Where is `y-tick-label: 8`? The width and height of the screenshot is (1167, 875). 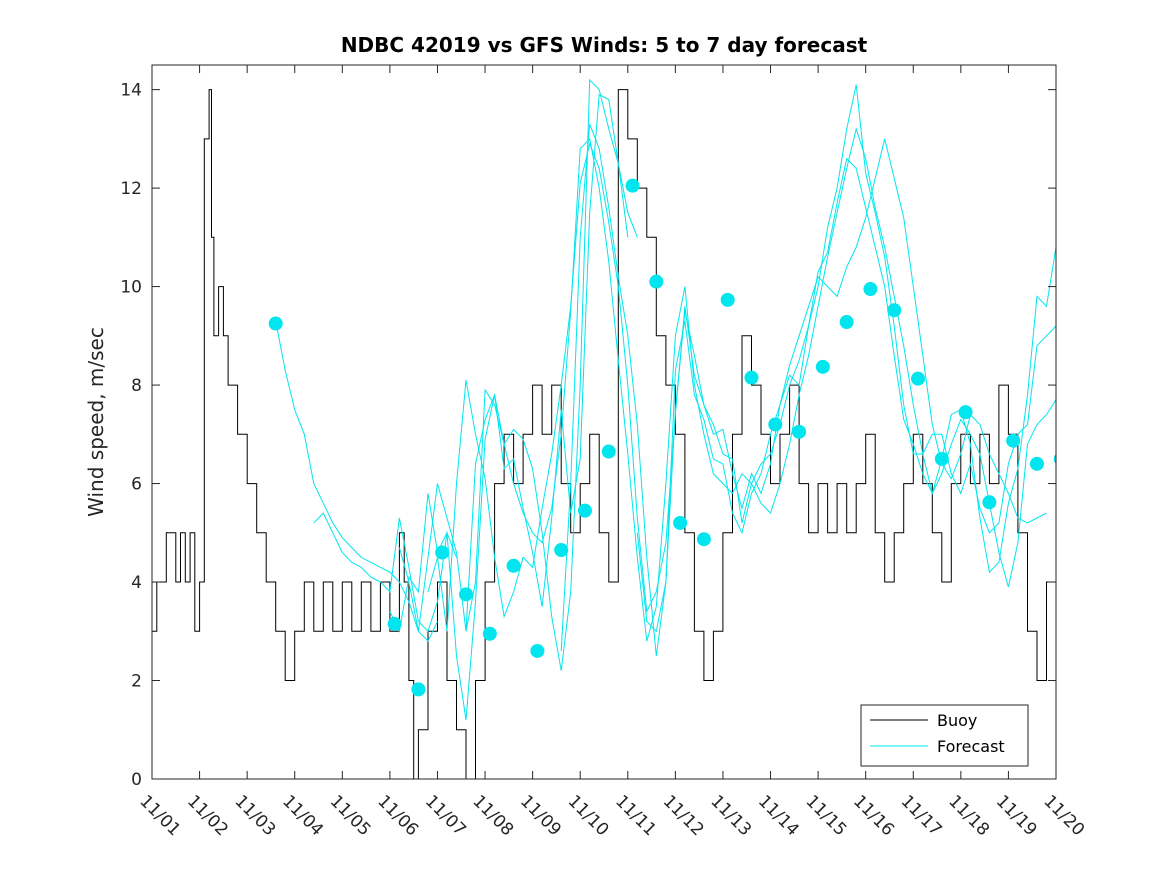
y-tick-label: 8 is located at coordinates (136, 386).